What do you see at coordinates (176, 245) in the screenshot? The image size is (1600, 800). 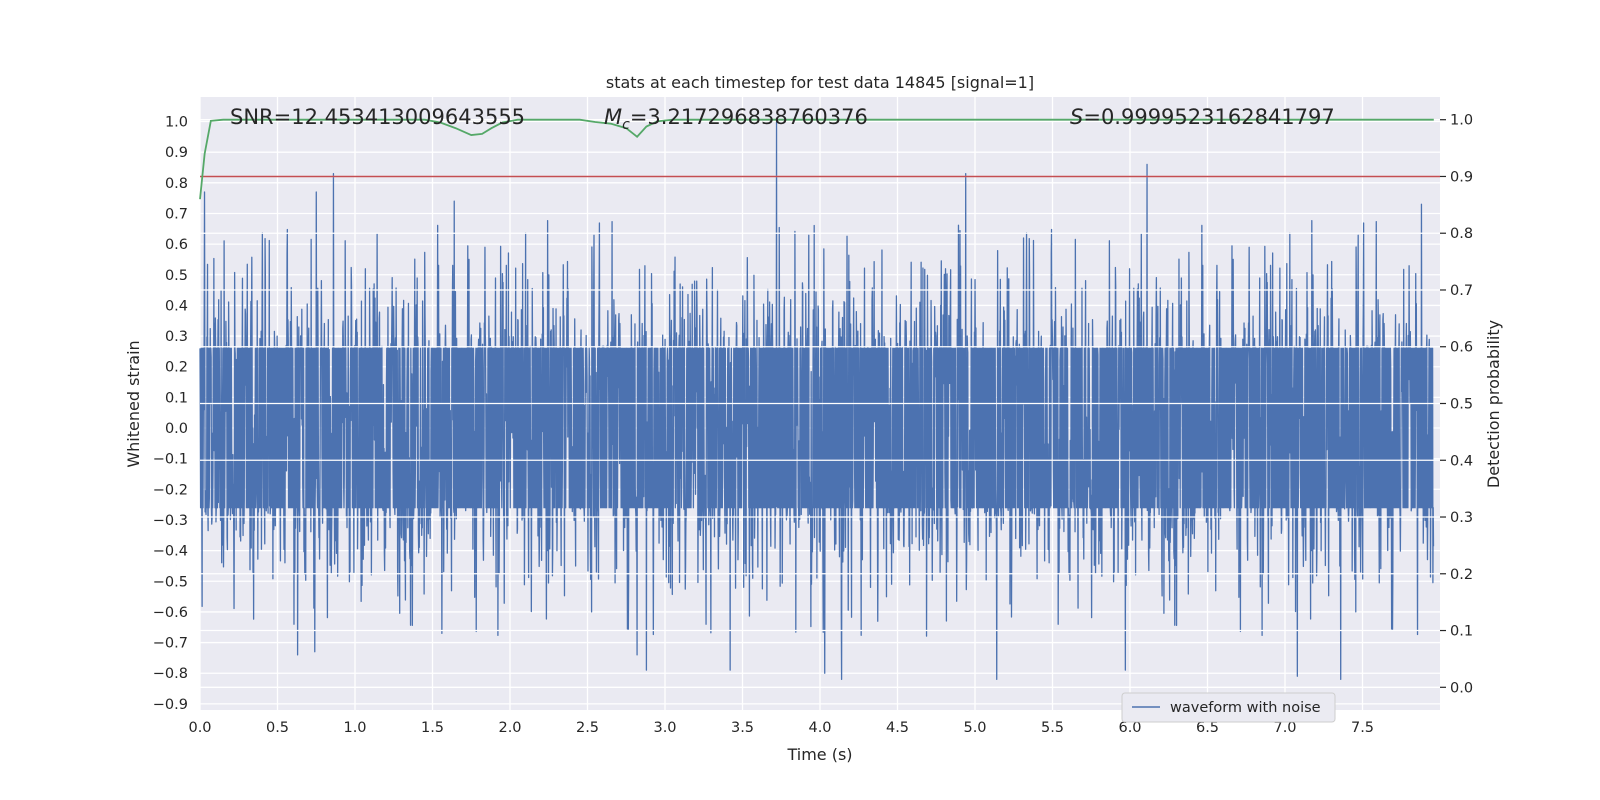 I see `y-tick-label: 0.6` at bounding box center [176, 245].